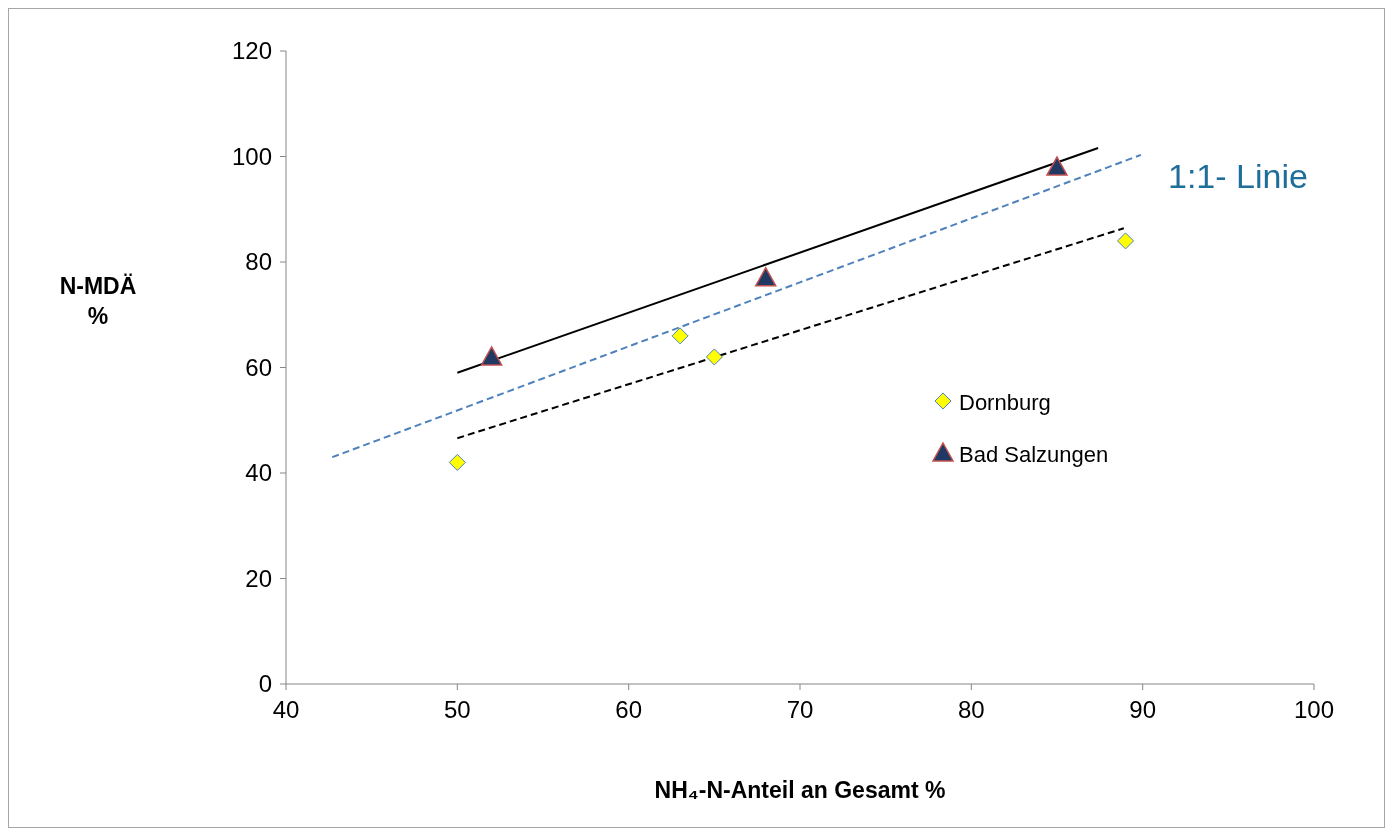 This screenshot has width=1393, height=836. I want to click on x-tick-label: 50, so click(457, 709).